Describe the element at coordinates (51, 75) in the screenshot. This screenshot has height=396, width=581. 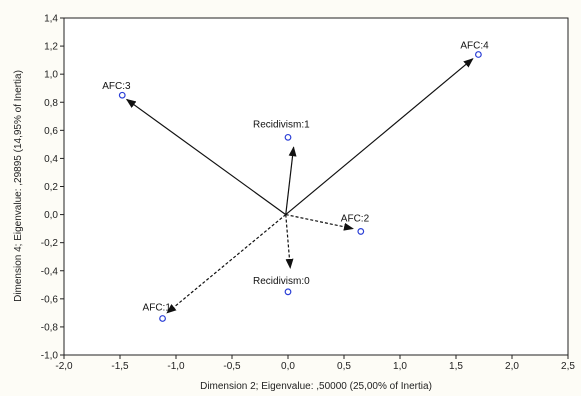
I see `y-tick-label: 1,0` at that location.